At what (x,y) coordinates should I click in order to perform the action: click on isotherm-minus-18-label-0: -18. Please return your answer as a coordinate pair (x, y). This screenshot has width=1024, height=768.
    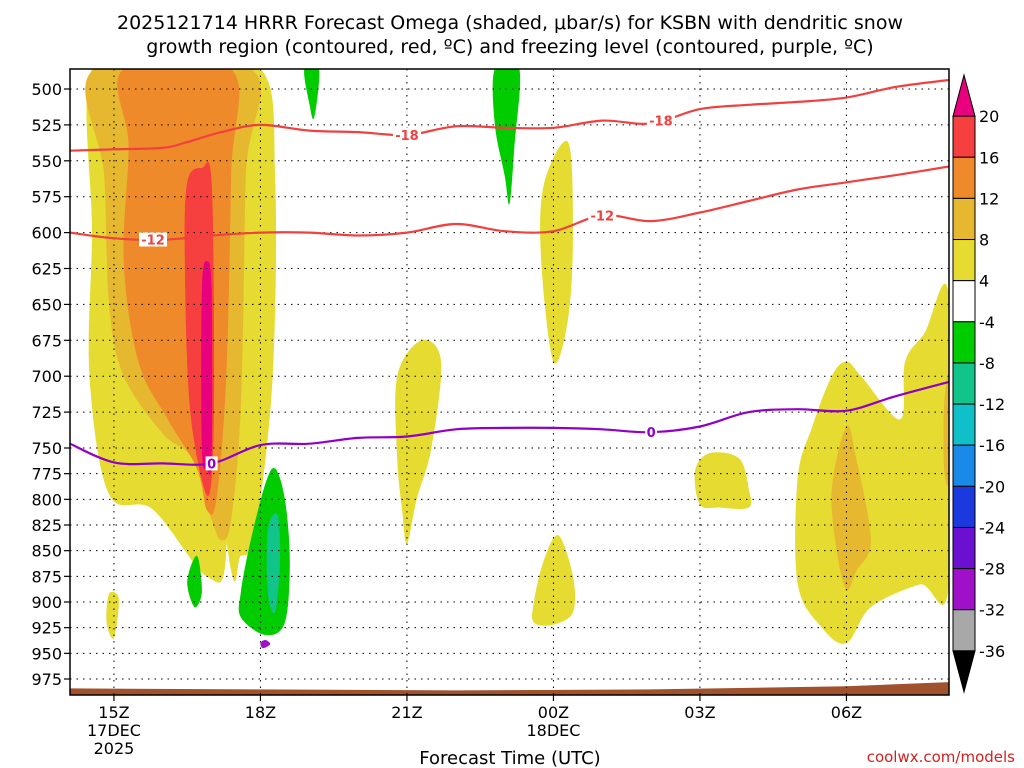
    Looking at the image, I should click on (407, 136).